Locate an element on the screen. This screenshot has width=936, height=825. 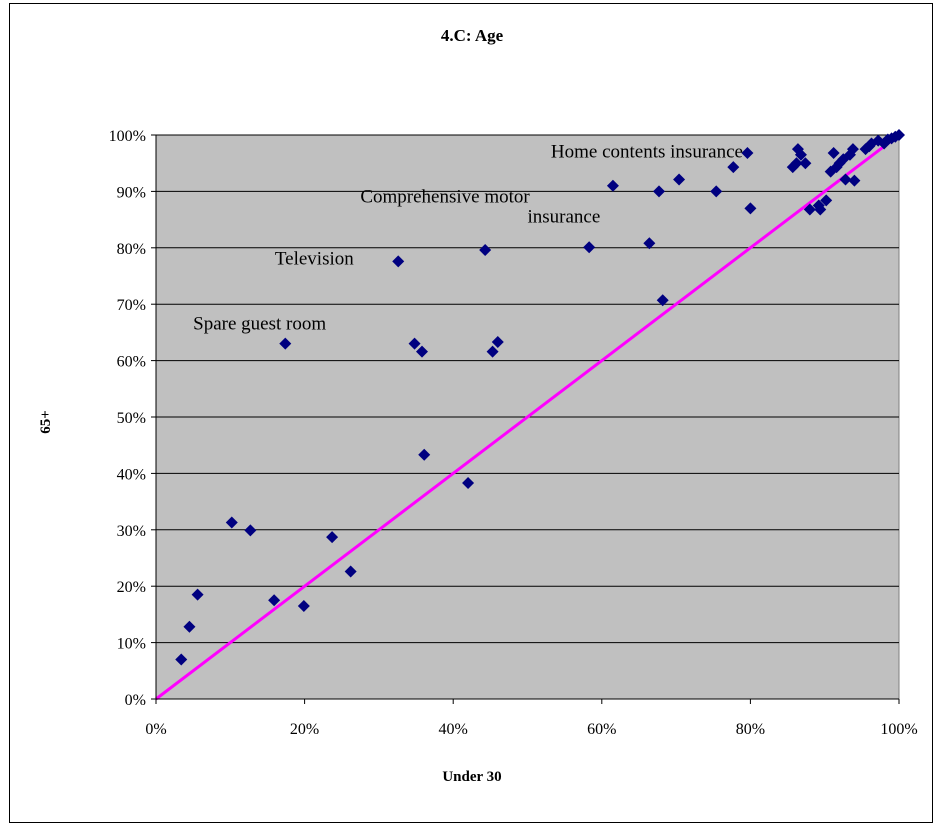
point-annotation: Comprehensive motor is located at coordinates (445, 197).